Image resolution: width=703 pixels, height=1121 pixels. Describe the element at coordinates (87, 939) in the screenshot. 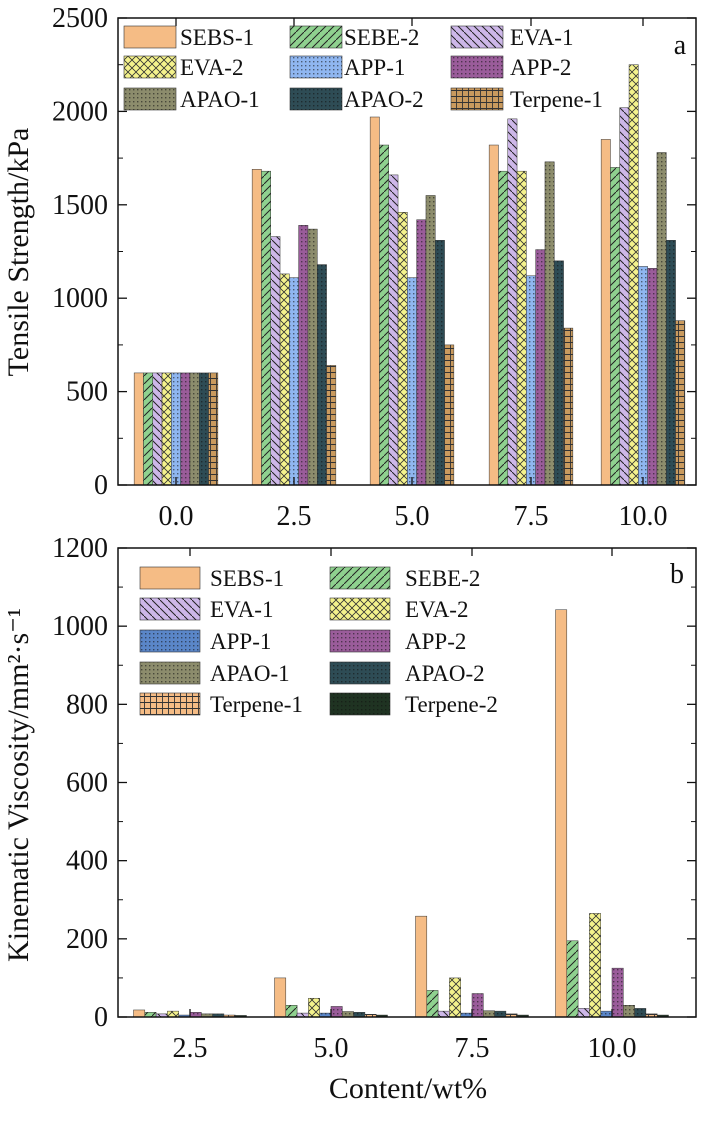

I see `y-tick-label: 200` at that location.